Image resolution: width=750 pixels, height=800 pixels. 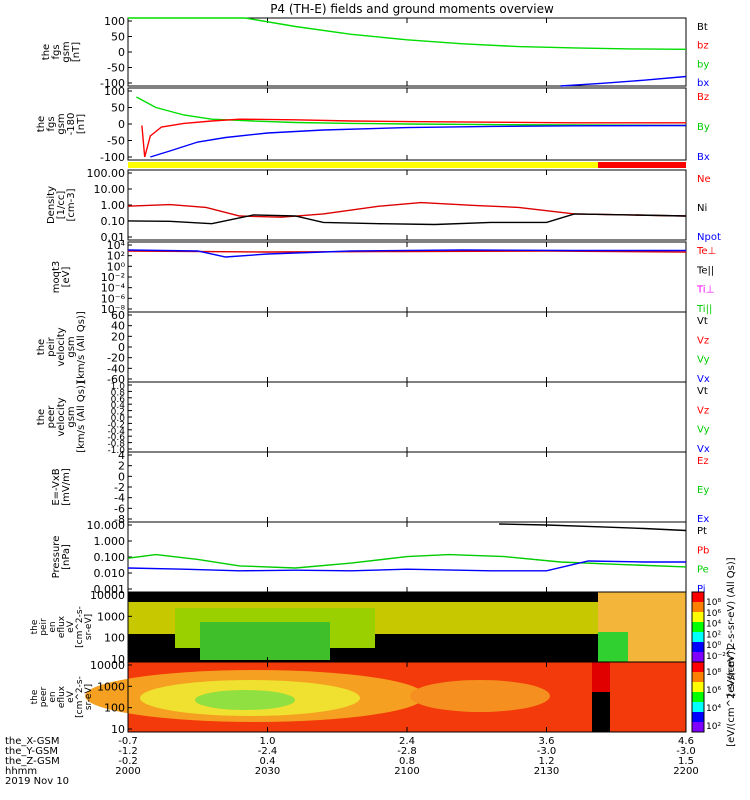 I want to click on y-tick-label: 0.01, so click(x=113, y=237).